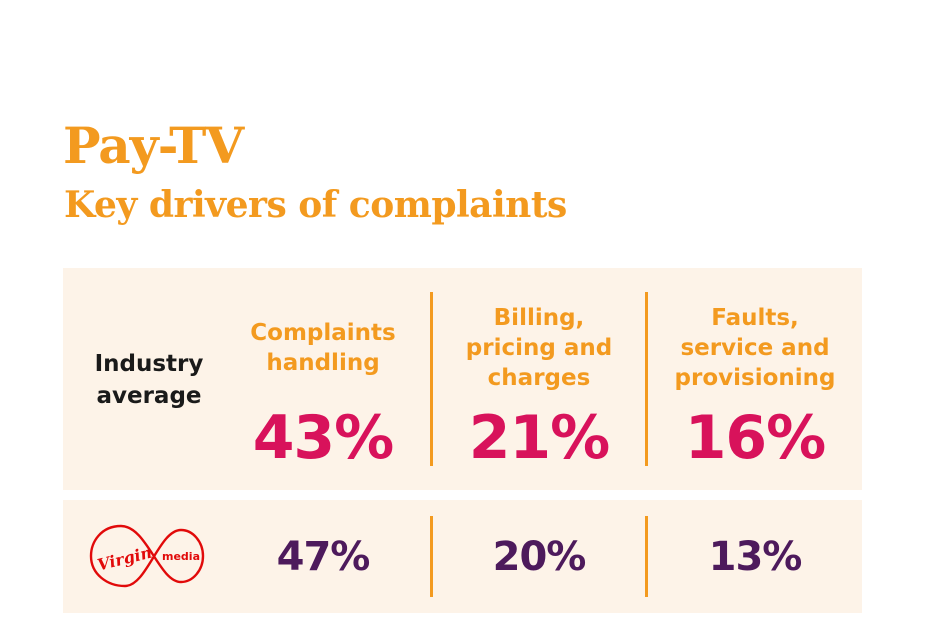 The height and width of the screenshot is (641, 929). What do you see at coordinates (539, 557) in the screenshot?
I see `virgin-value-billing: 20%` at bounding box center [539, 557].